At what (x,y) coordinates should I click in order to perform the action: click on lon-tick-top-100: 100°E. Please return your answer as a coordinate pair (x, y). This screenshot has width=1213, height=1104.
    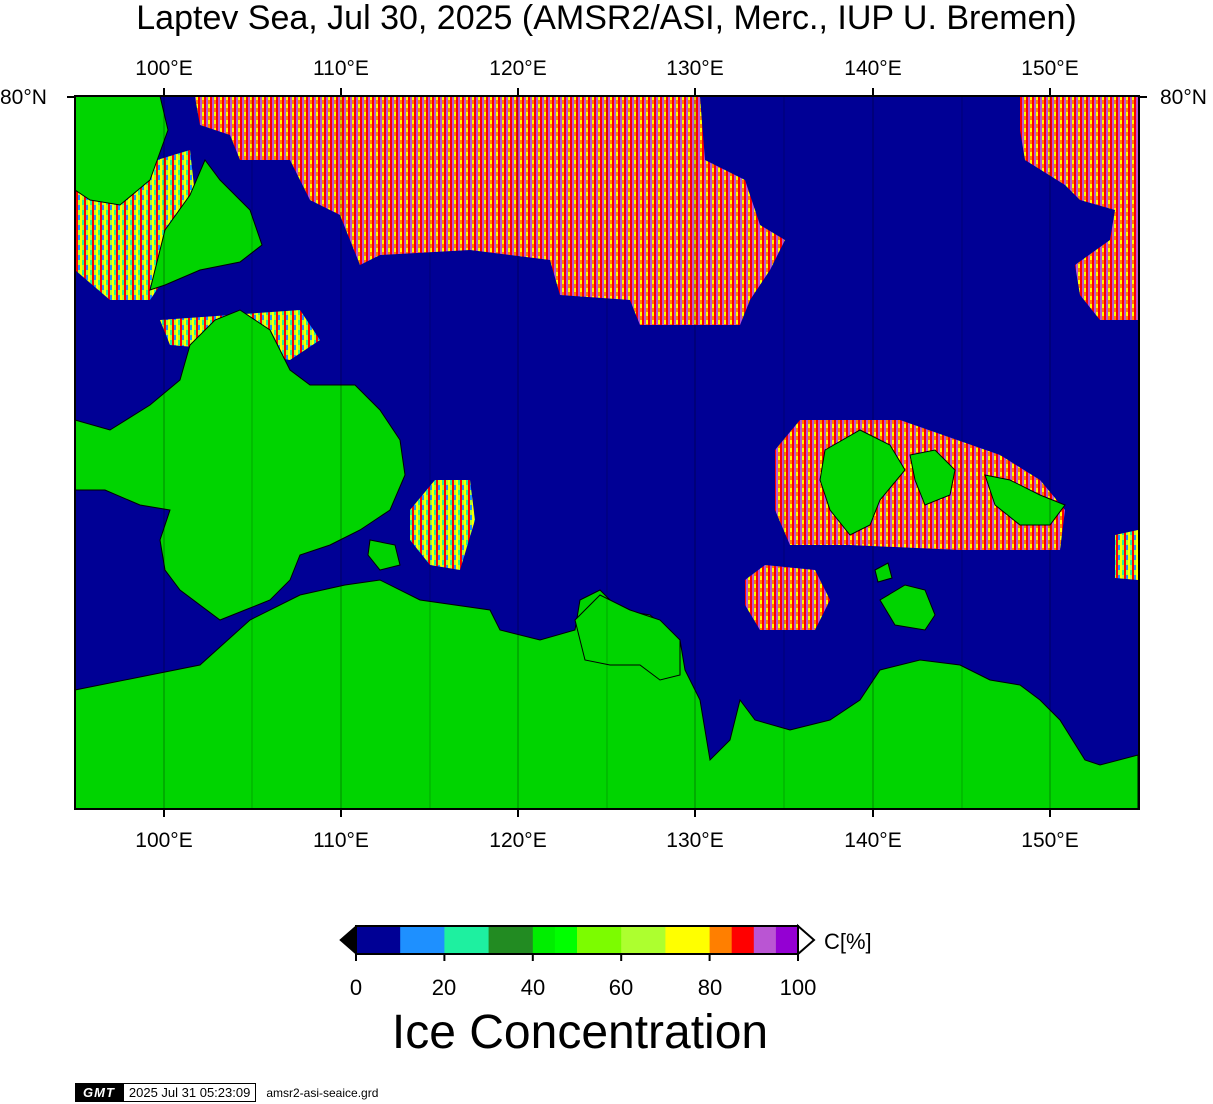
    Looking at the image, I should click on (164, 68).